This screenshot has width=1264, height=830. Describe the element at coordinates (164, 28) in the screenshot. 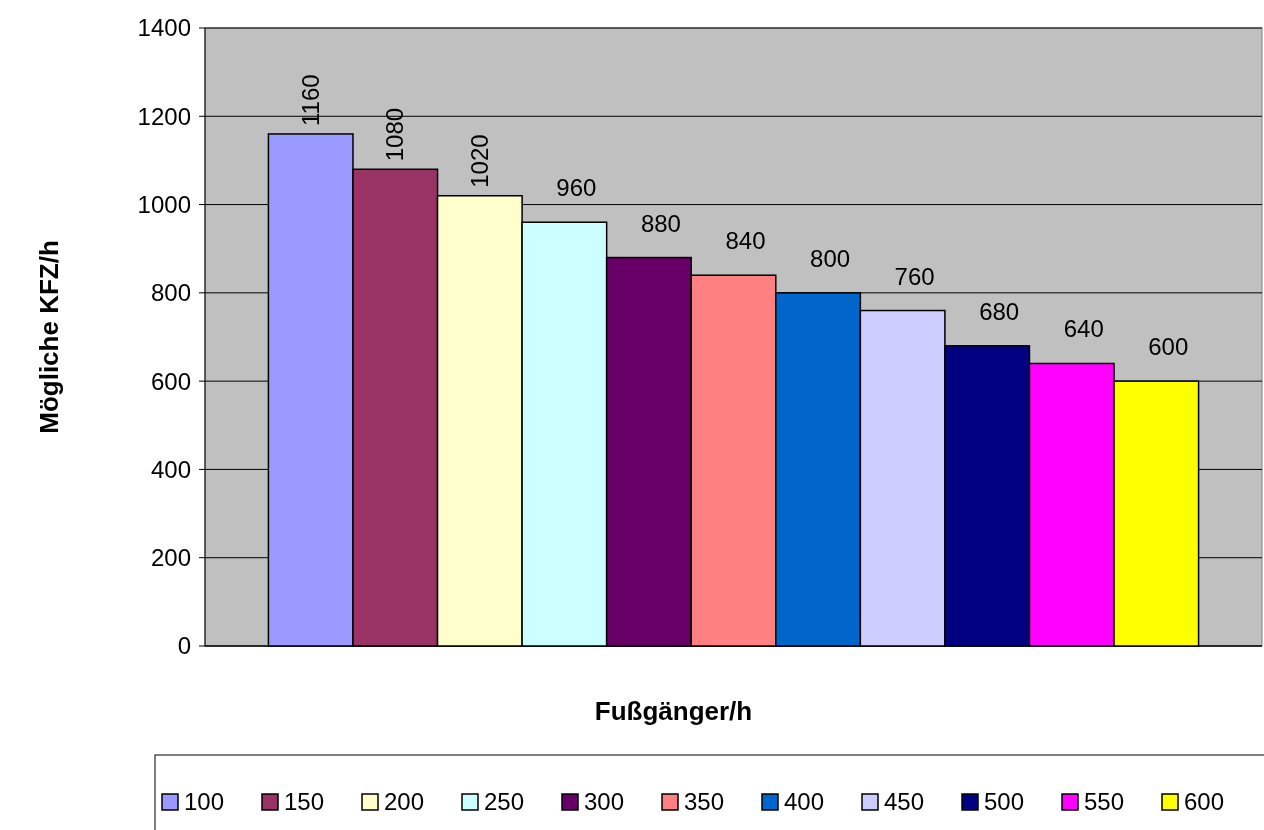

I see `y-tick-label: 1400` at that location.